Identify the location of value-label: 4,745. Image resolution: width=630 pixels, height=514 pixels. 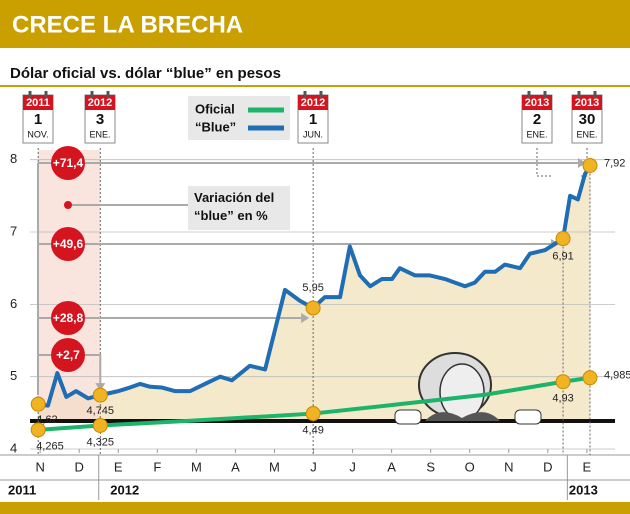
(101, 411).